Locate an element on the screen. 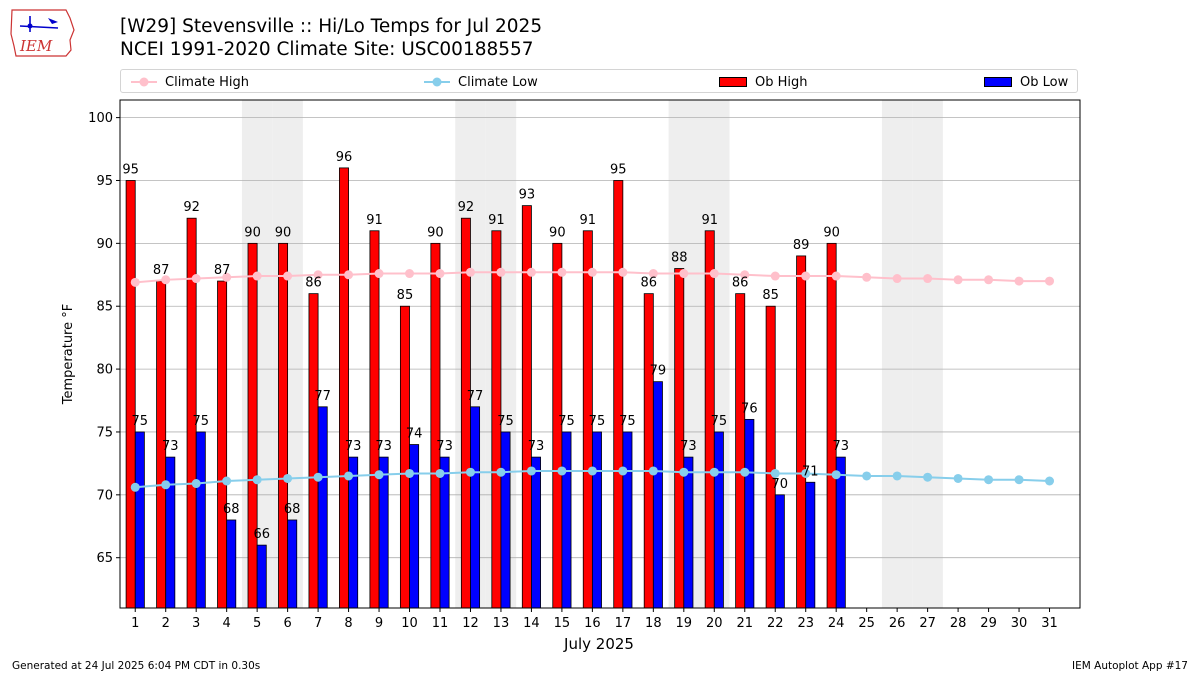 This screenshot has height=675, width=1200. y-tick-label: 65 is located at coordinates (104, 558).